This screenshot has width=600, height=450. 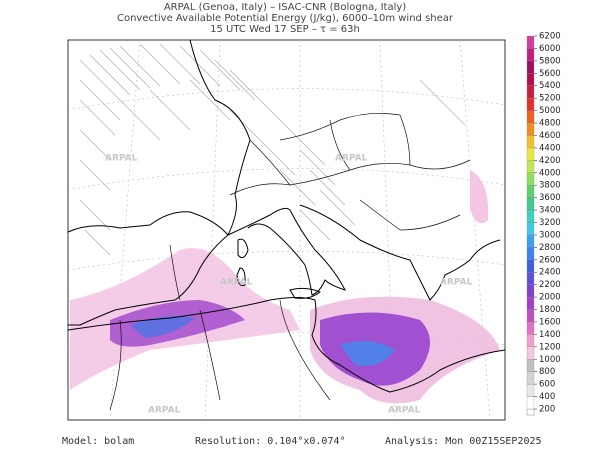 What do you see at coordinates (550, 248) in the screenshot?
I see `colorbar-label: 2800` at bounding box center [550, 248].